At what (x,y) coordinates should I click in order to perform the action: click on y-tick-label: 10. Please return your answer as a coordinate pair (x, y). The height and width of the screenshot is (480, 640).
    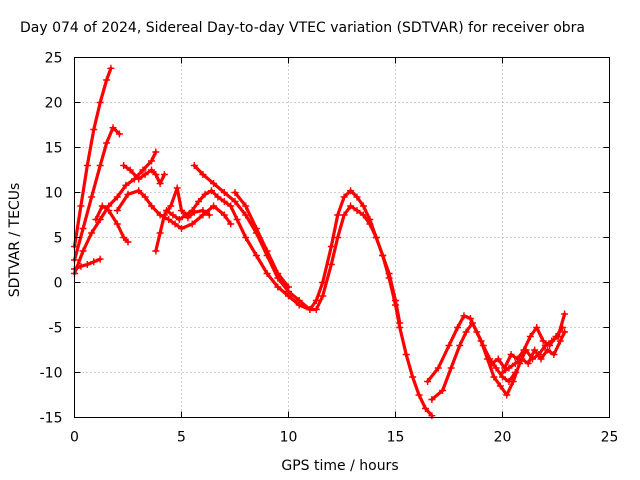
    Looking at the image, I should click on (54, 194).